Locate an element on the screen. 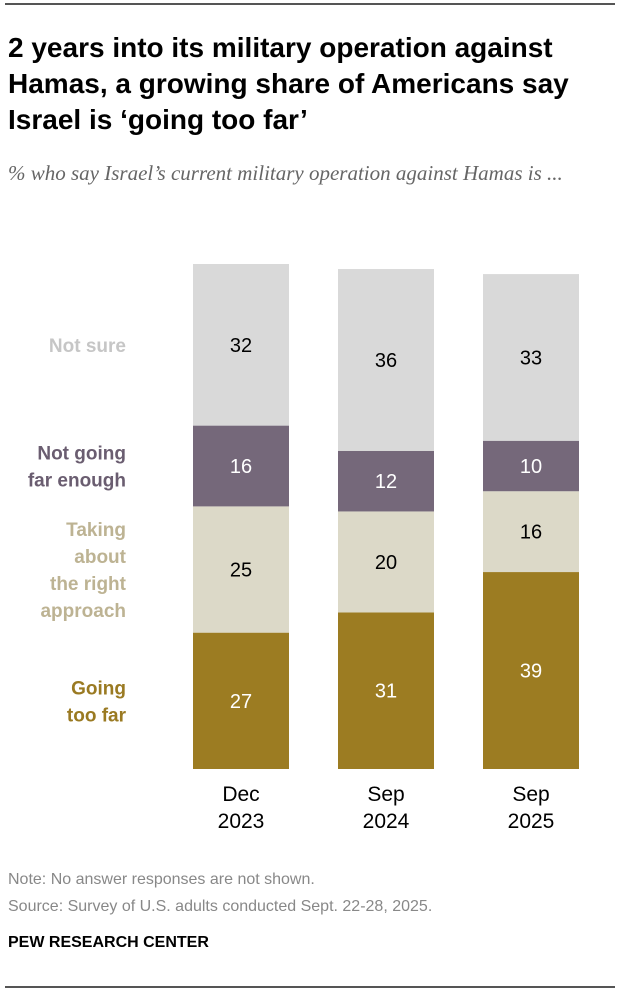 The width and height of the screenshot is (620, 992). legend-label: the right is located at coordinates (88, 584).